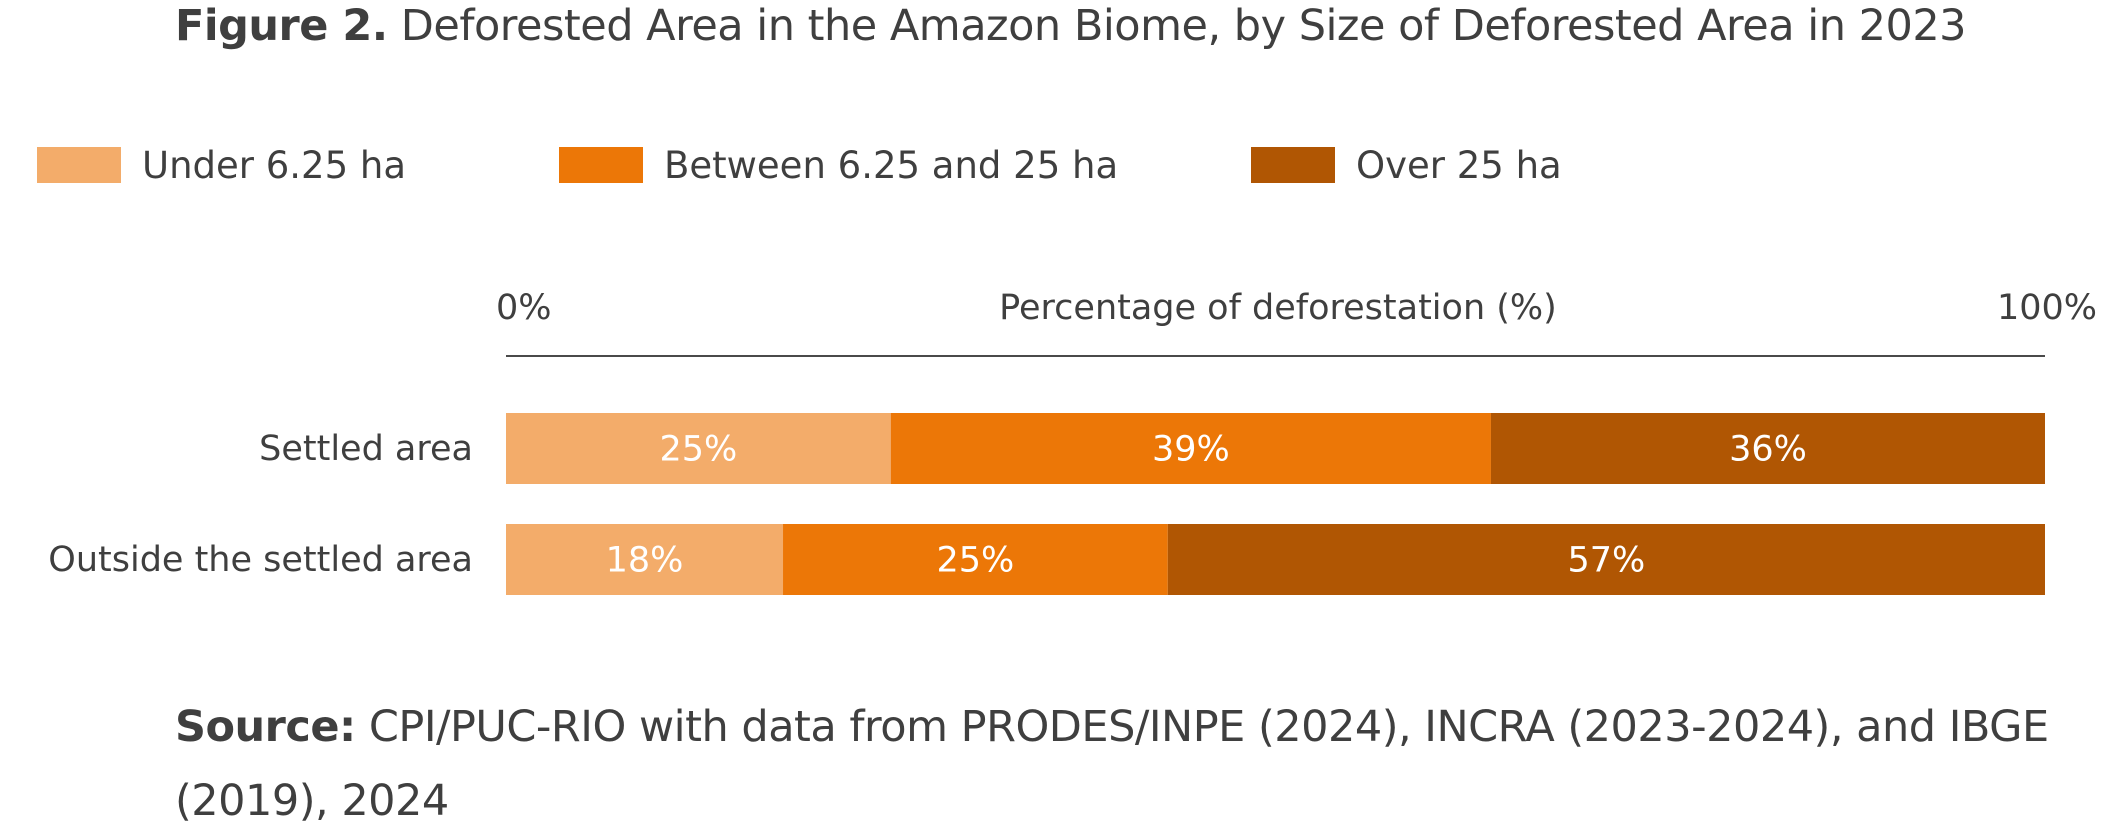 The image size is (2113, 838). I want to click on figure-number: Figure 2., so click(281, 26).